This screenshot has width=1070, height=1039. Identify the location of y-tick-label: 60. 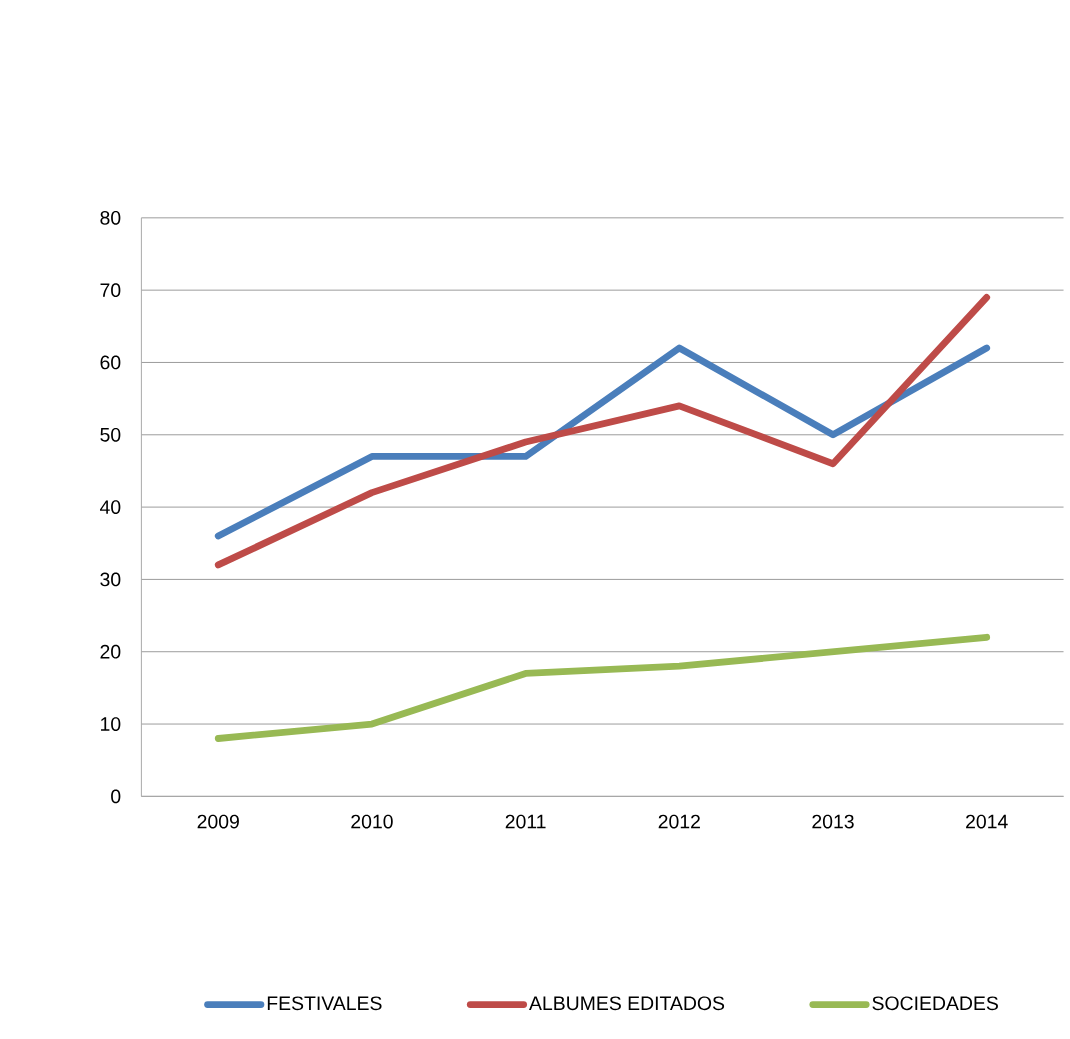
(110, 362).